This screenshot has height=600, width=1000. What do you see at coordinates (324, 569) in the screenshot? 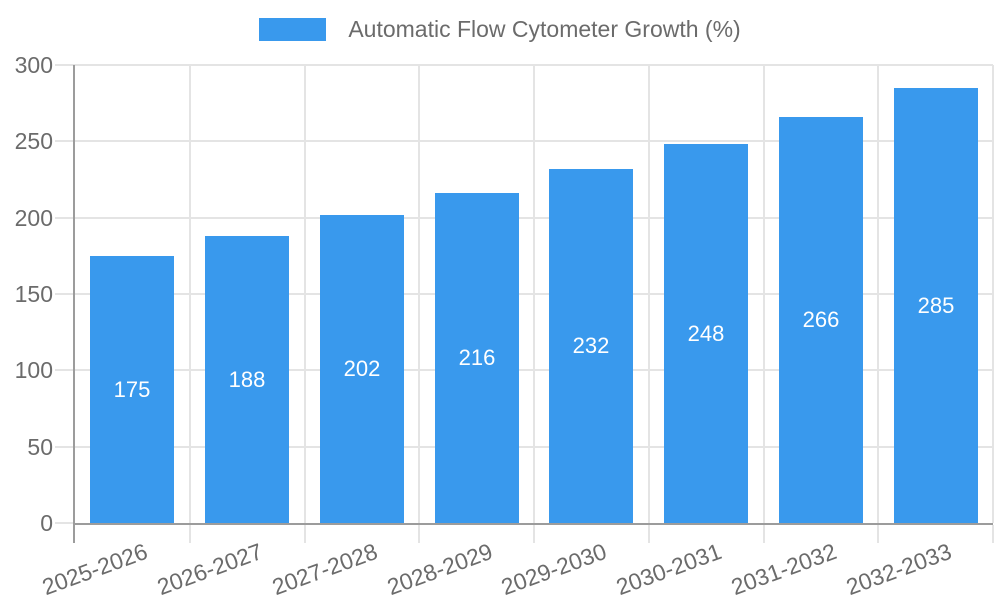
I see `x-axis-tick-label: 2027-2028` at bounding box center [324, 569].